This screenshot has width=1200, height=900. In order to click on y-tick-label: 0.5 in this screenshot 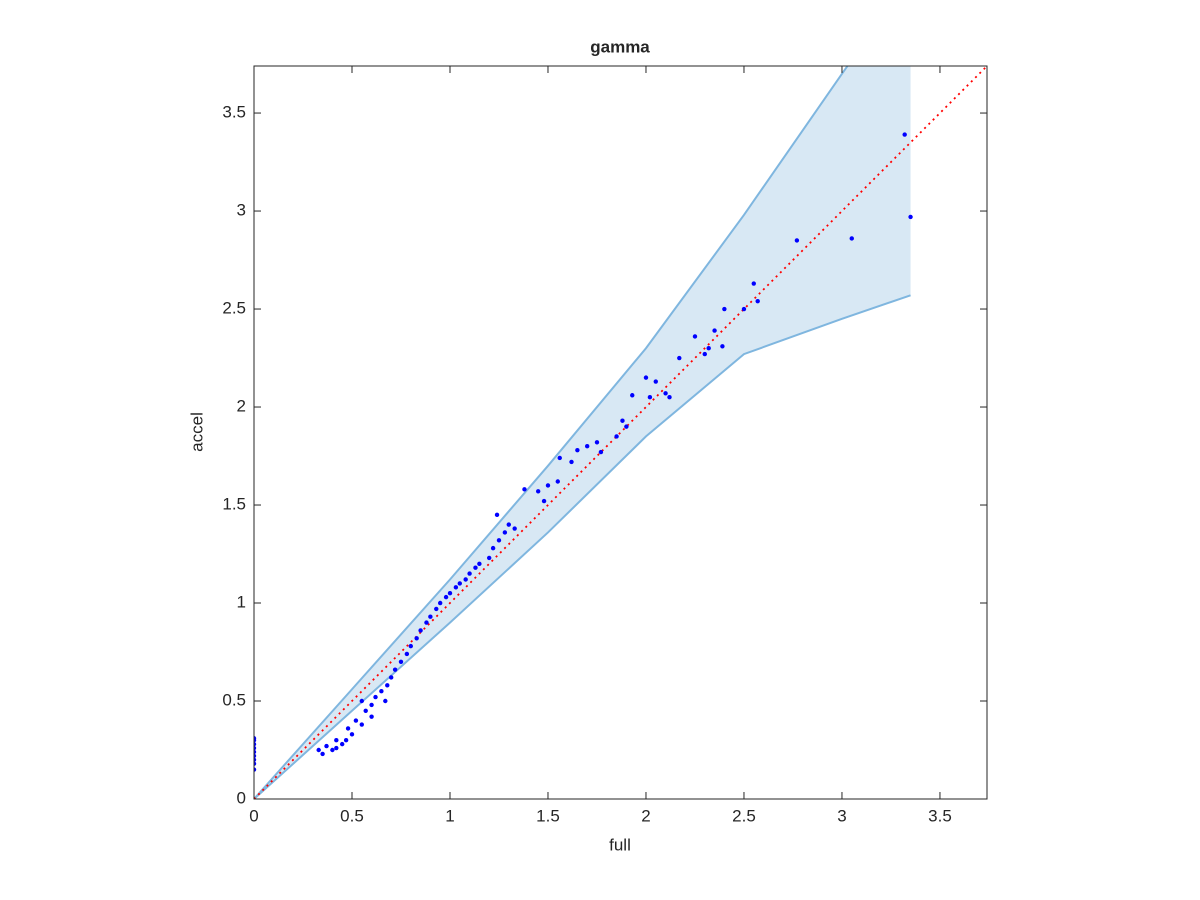, I will do `click(234, 699)`.